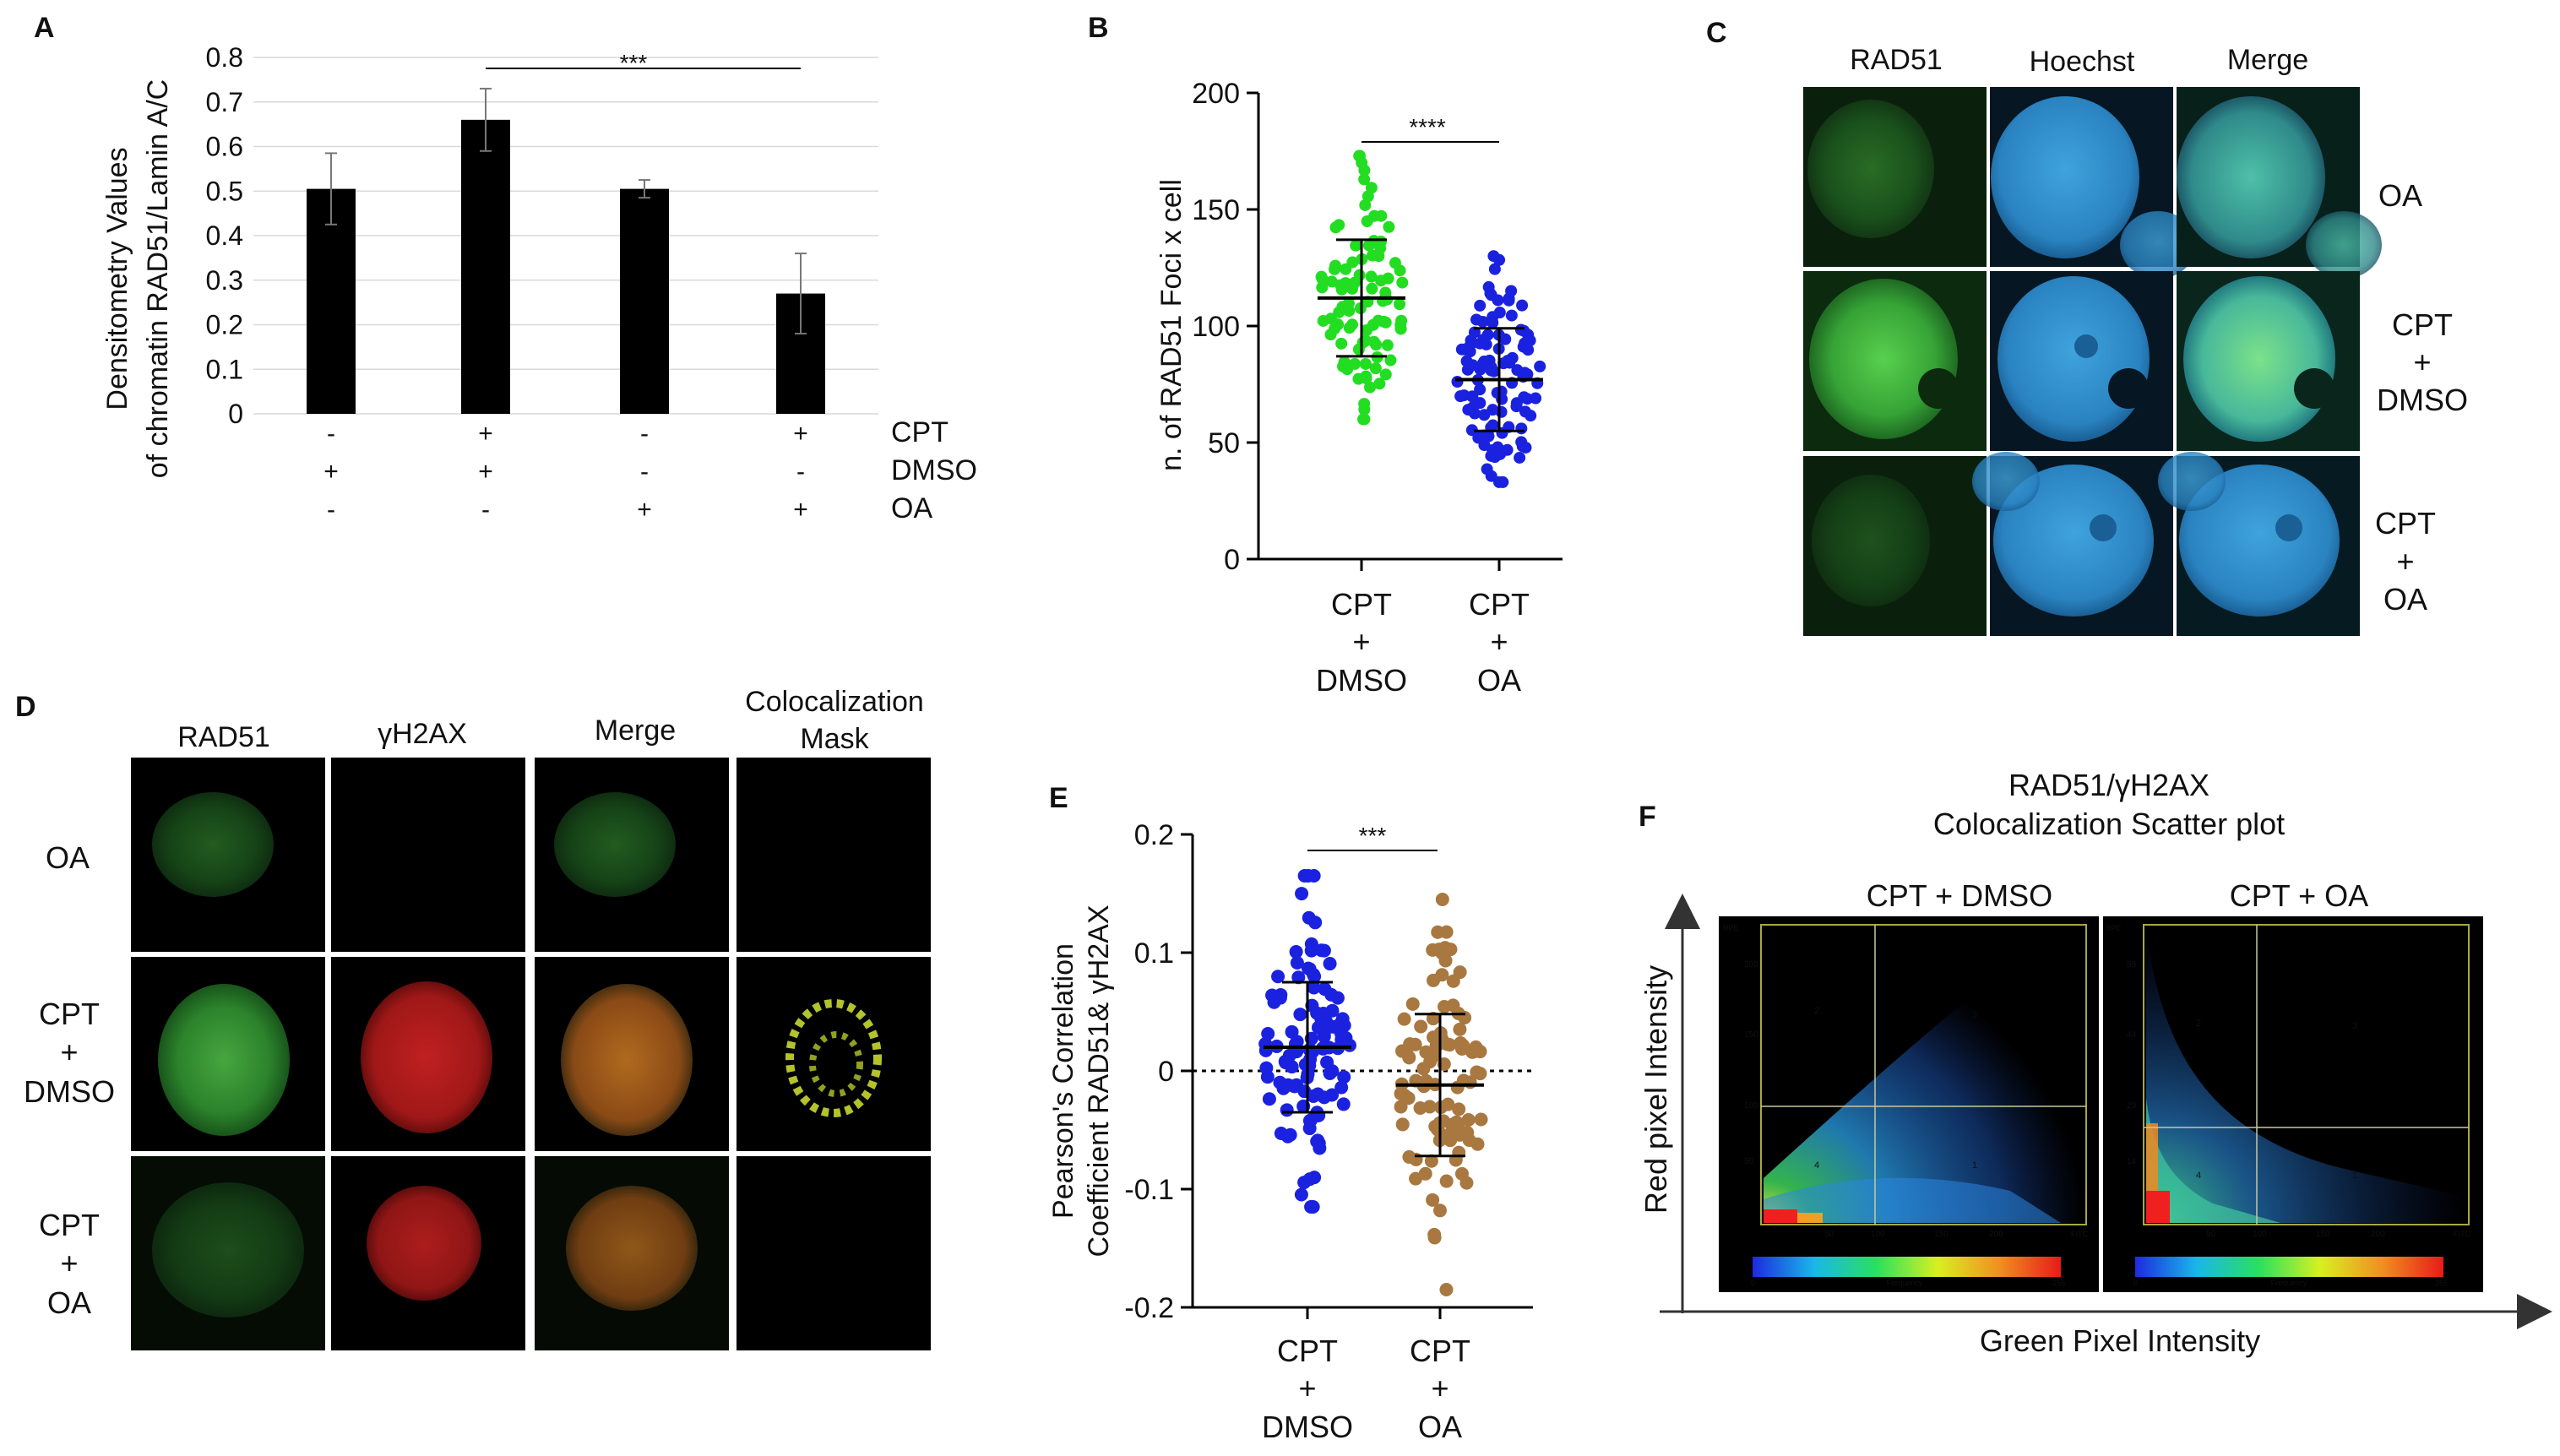 The image size is (2560, 1456). What do you see at coordinates (1996, 1234) in the screenshot?
I see `panel-f-plot-dmso-xtick-200: 200` at bounding box center [1996, 1234].